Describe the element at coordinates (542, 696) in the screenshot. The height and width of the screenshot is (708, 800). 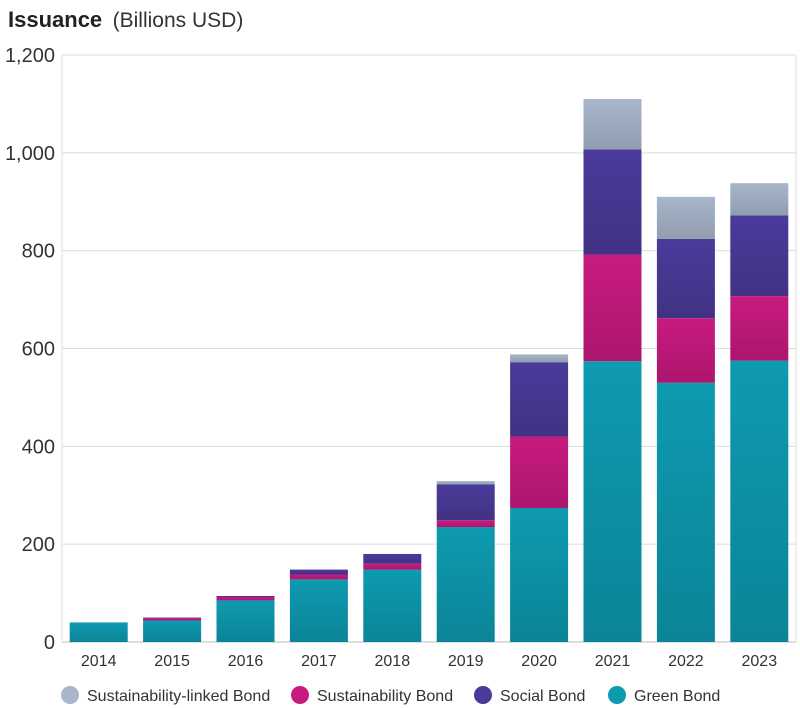
I see `legend-label-social-bond: Social Bond` at that location.